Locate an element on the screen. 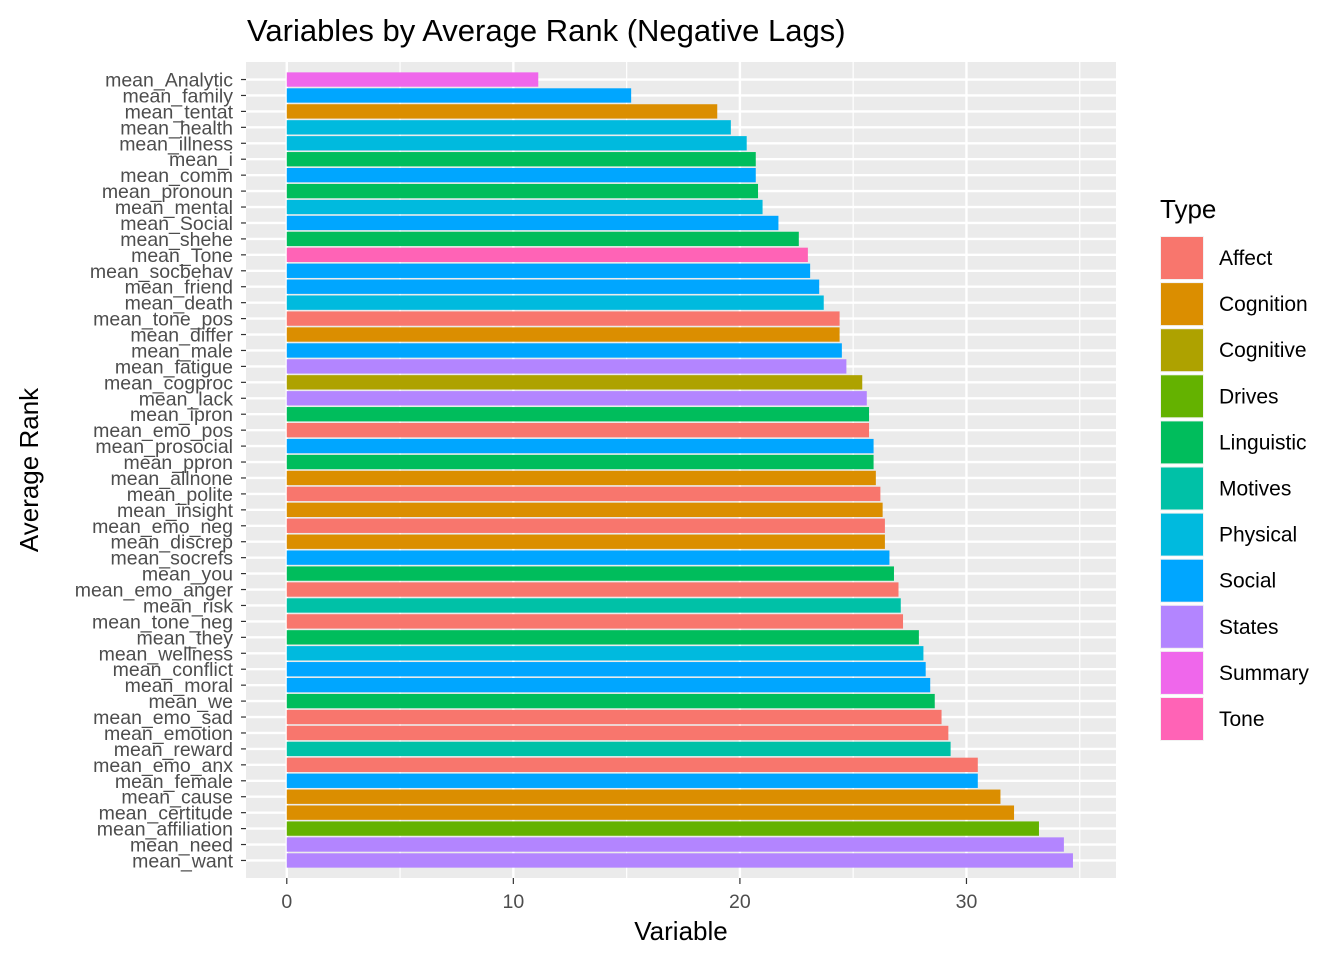  y-tick-label: mean_differ is located at coordinates (181, 336).